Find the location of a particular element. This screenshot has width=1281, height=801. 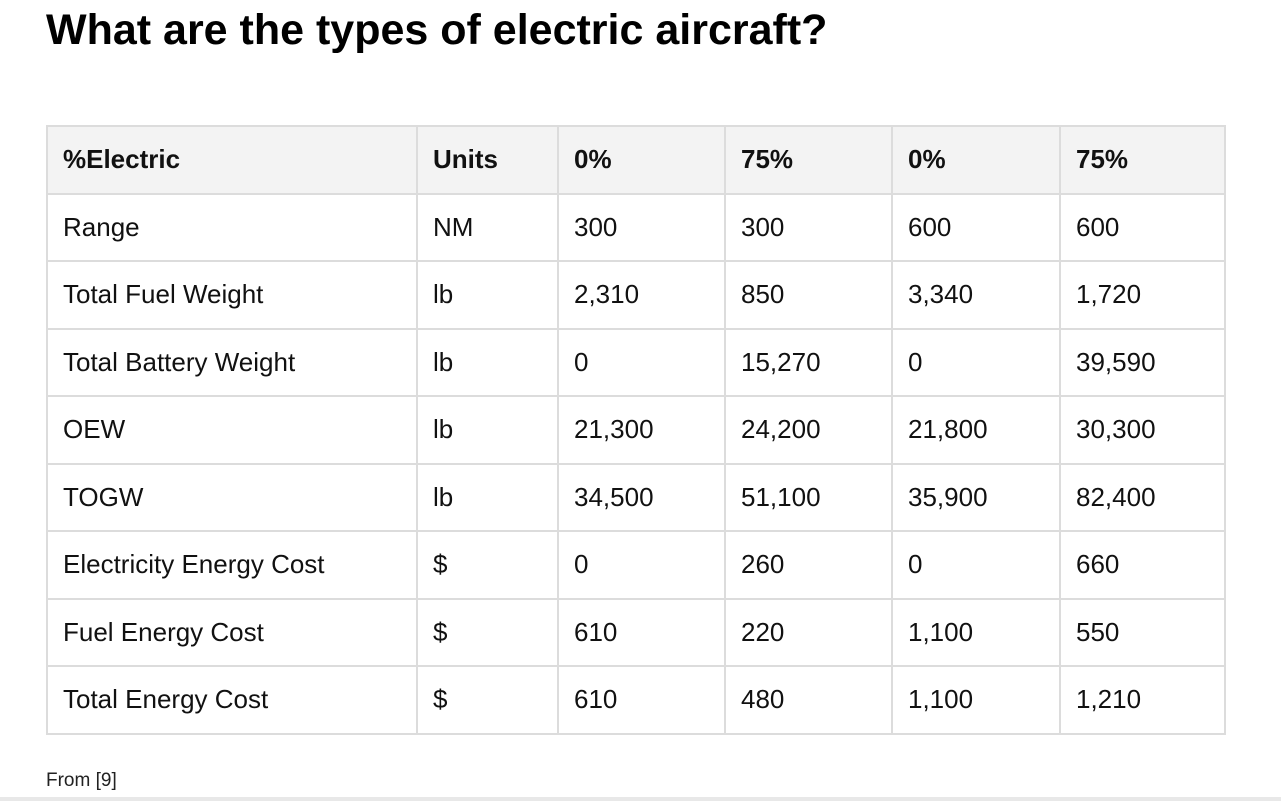

table-cell: 21,300 is located at coordinates (641, 430).